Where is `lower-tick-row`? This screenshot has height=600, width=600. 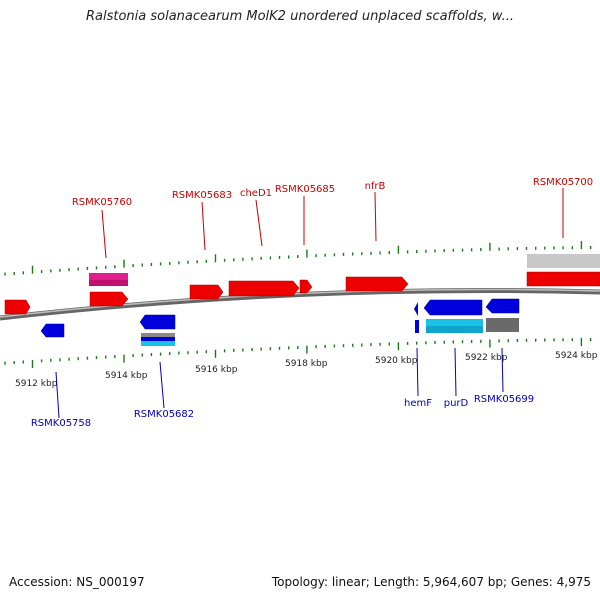
lower-tick-row is located at coordinates (298, 353).